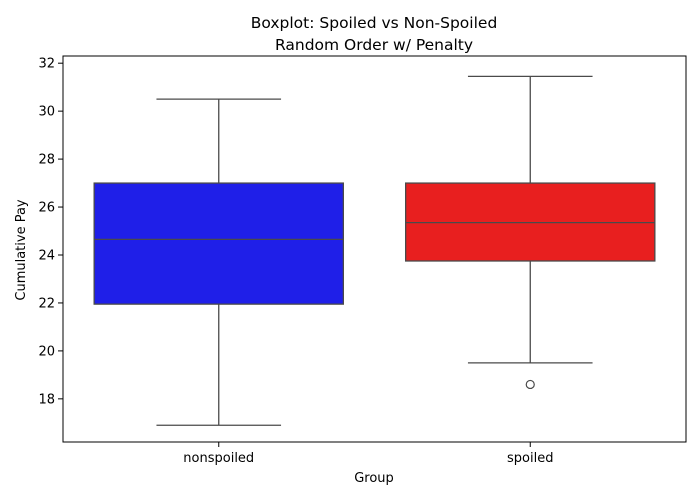  What do you see at coordinates (374, 478) in the screenshot?
I see `x-axis-label: Group` at bounding box center [374, 478].